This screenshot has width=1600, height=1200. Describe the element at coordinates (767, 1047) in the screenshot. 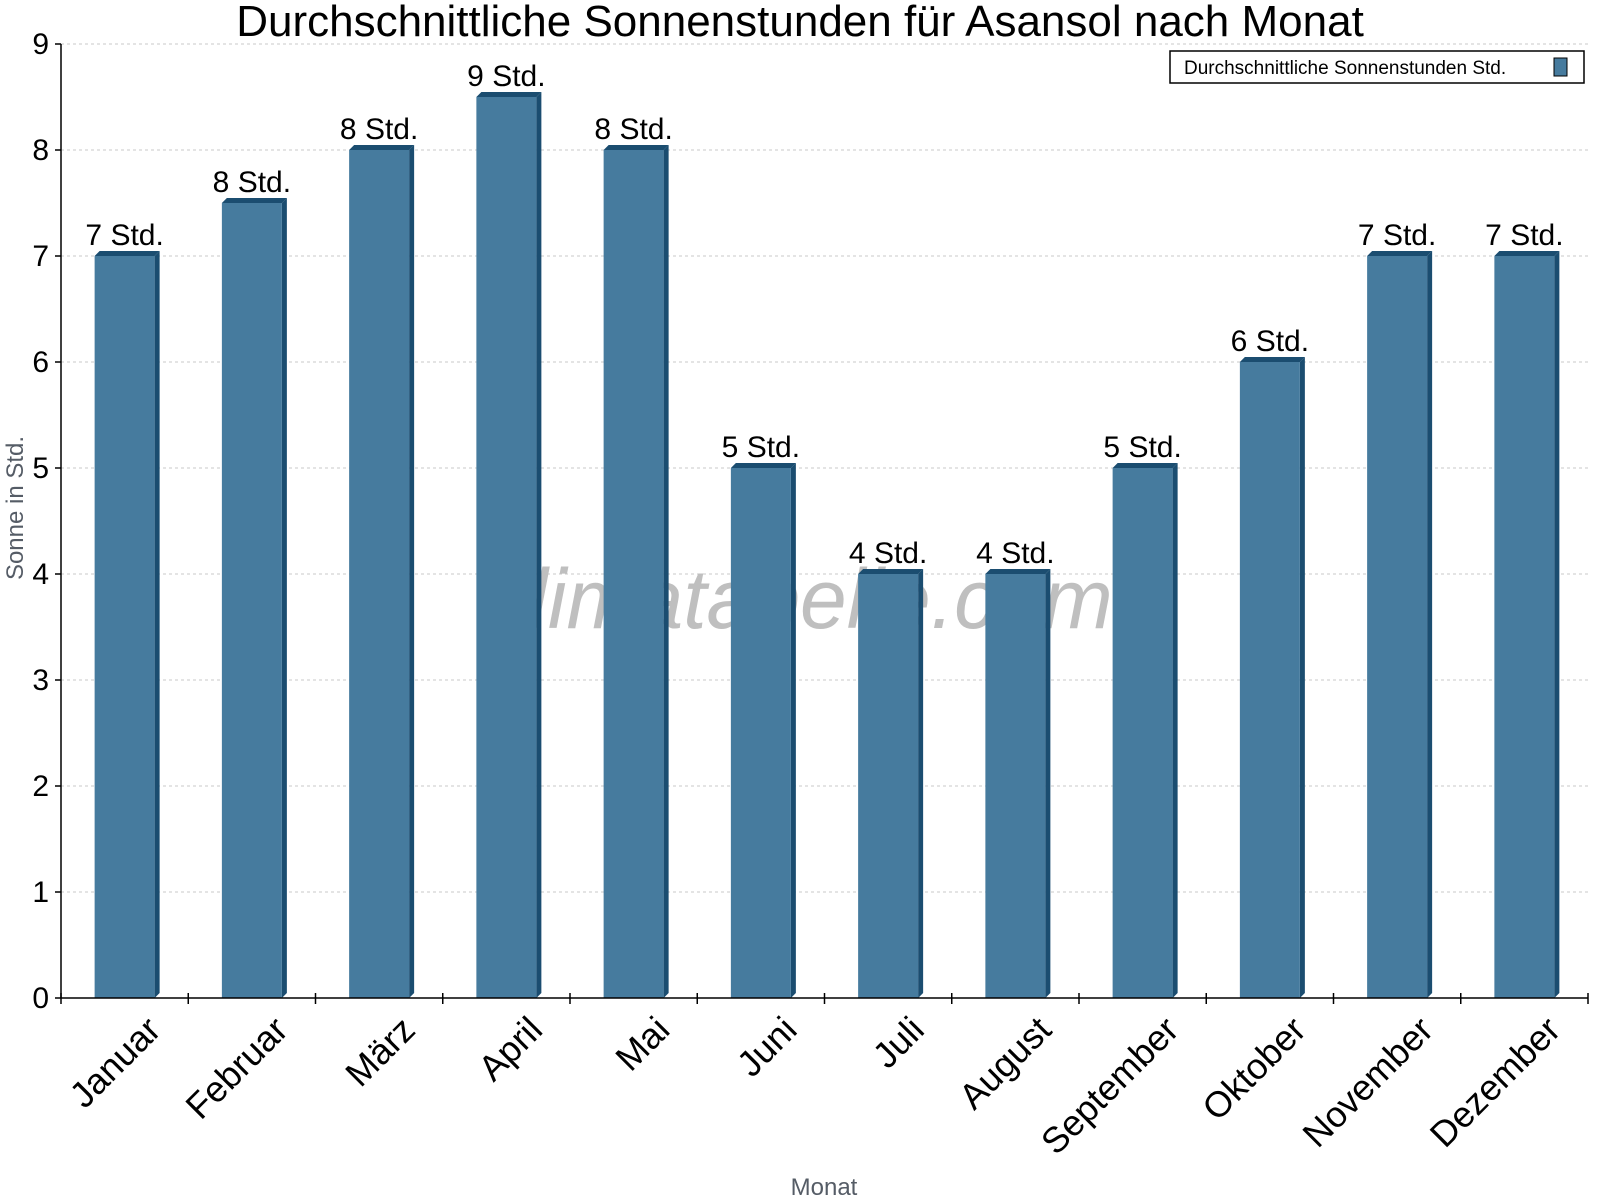

I see `x-tick-label: Juni` at that location.